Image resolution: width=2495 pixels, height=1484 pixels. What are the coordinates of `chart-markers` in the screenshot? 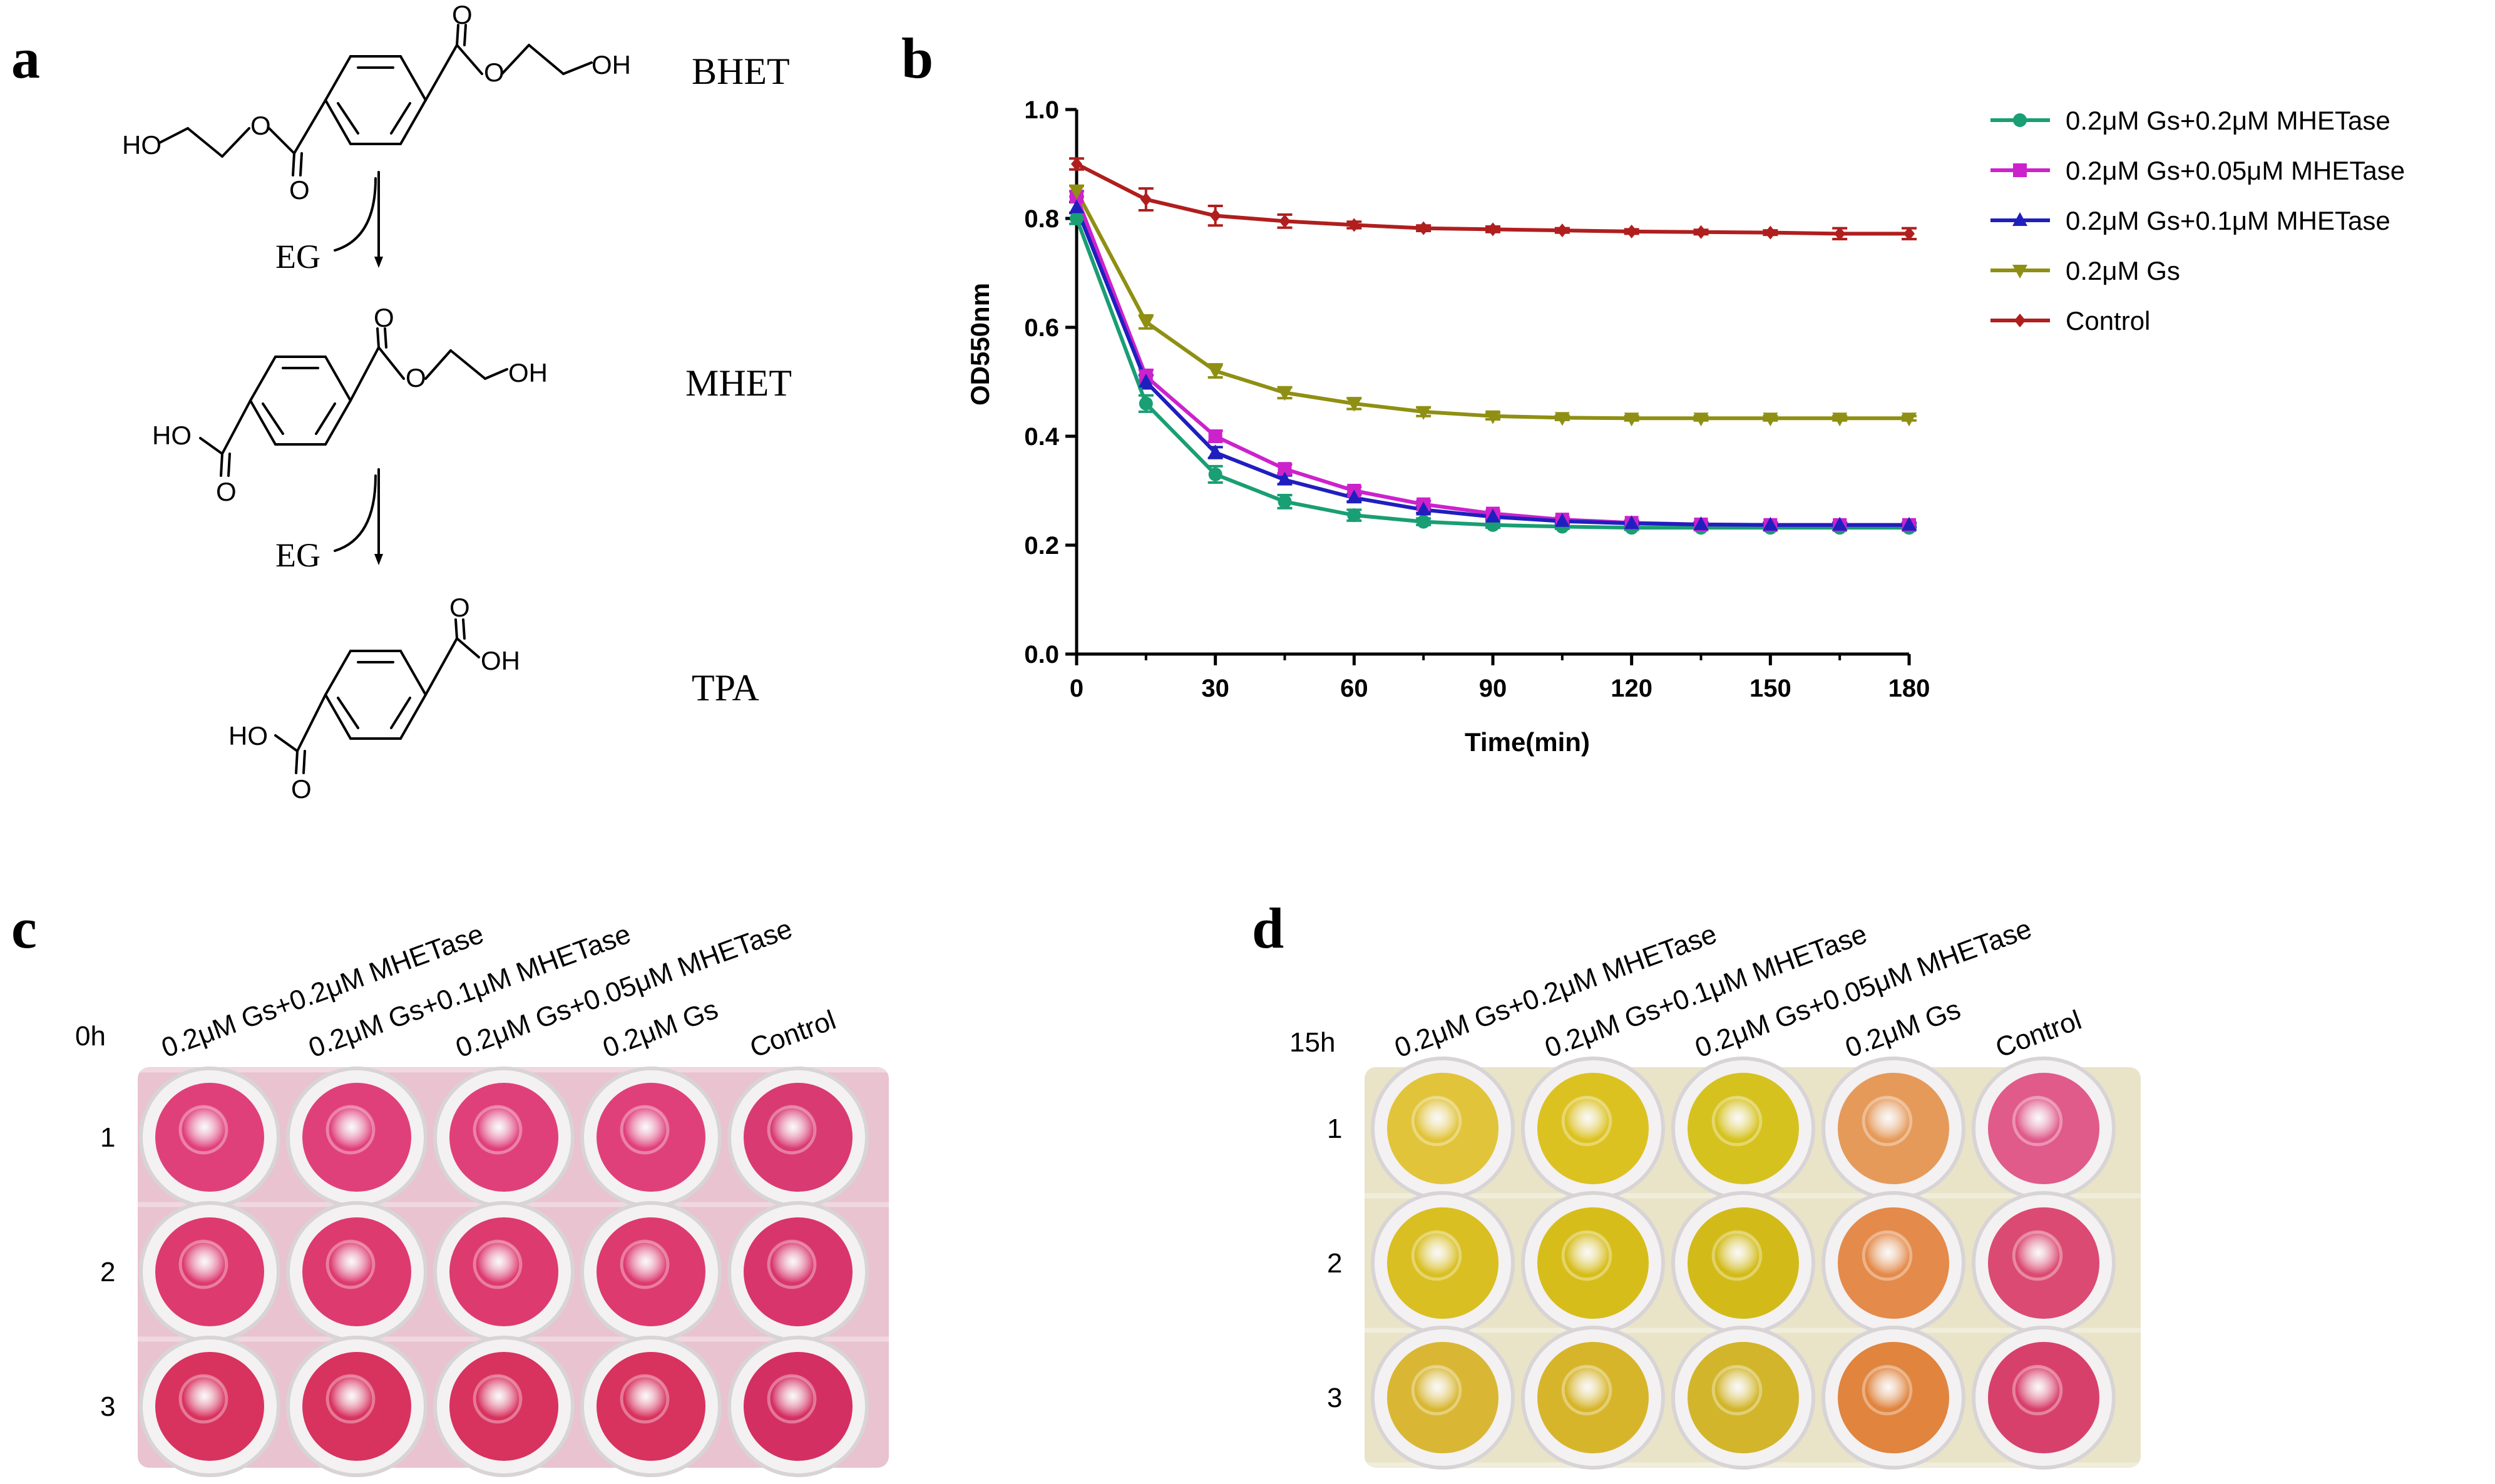 It's located at (1493, 346).